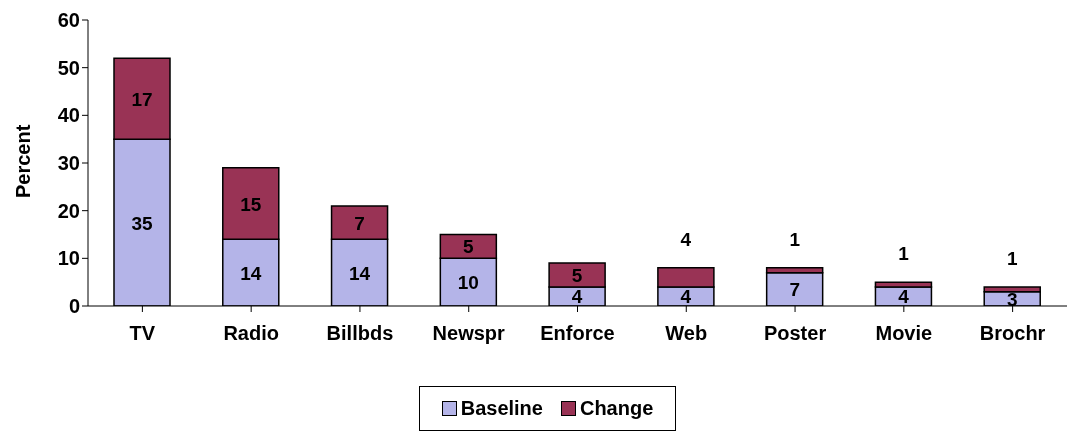 The image size is (1083, 439). What do you see at coordinates (68, 163) in the screenshot?
I see `y-tick-label: 30` at bounding box center [68, 163].